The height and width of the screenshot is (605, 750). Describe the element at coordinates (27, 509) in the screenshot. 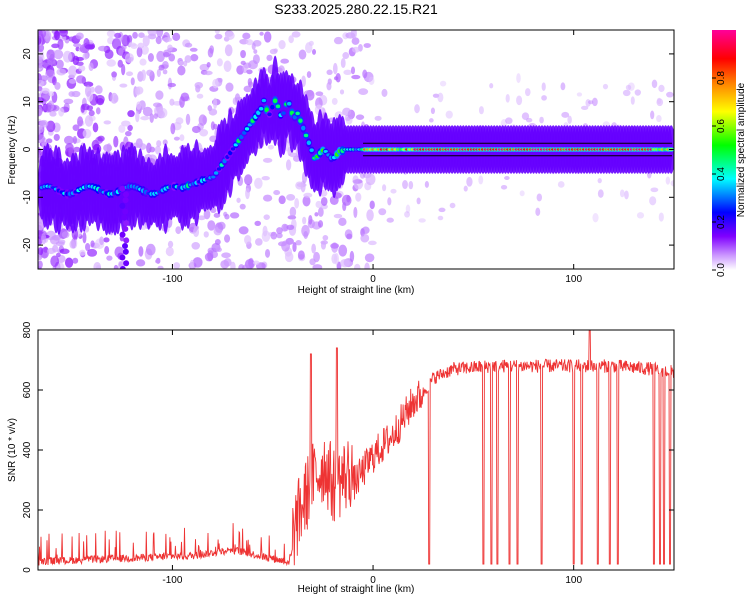

I see `y-tick-label: 200` at that location.